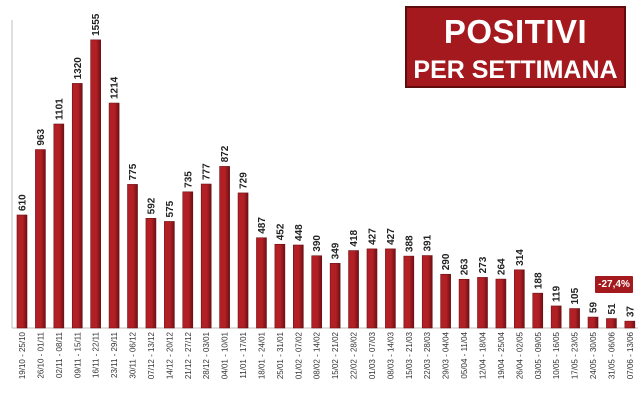 The height and width of the screenshot is (416, 640). I want to click on bar-value-label: 37, so click(630, 312).